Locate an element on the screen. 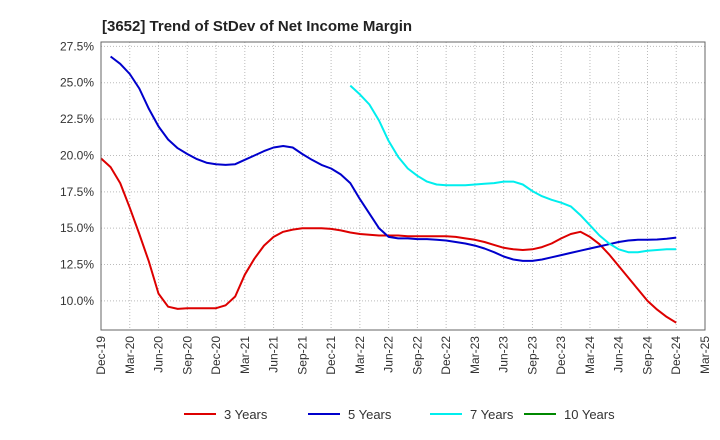 The width and height of the screenshot is (720, 440). y-axis-ticks: 10.0% 12.5% 15.0% 17.5% 20.0% 22.5% 25.0% 27.5% is located at coordinates (77, 173).